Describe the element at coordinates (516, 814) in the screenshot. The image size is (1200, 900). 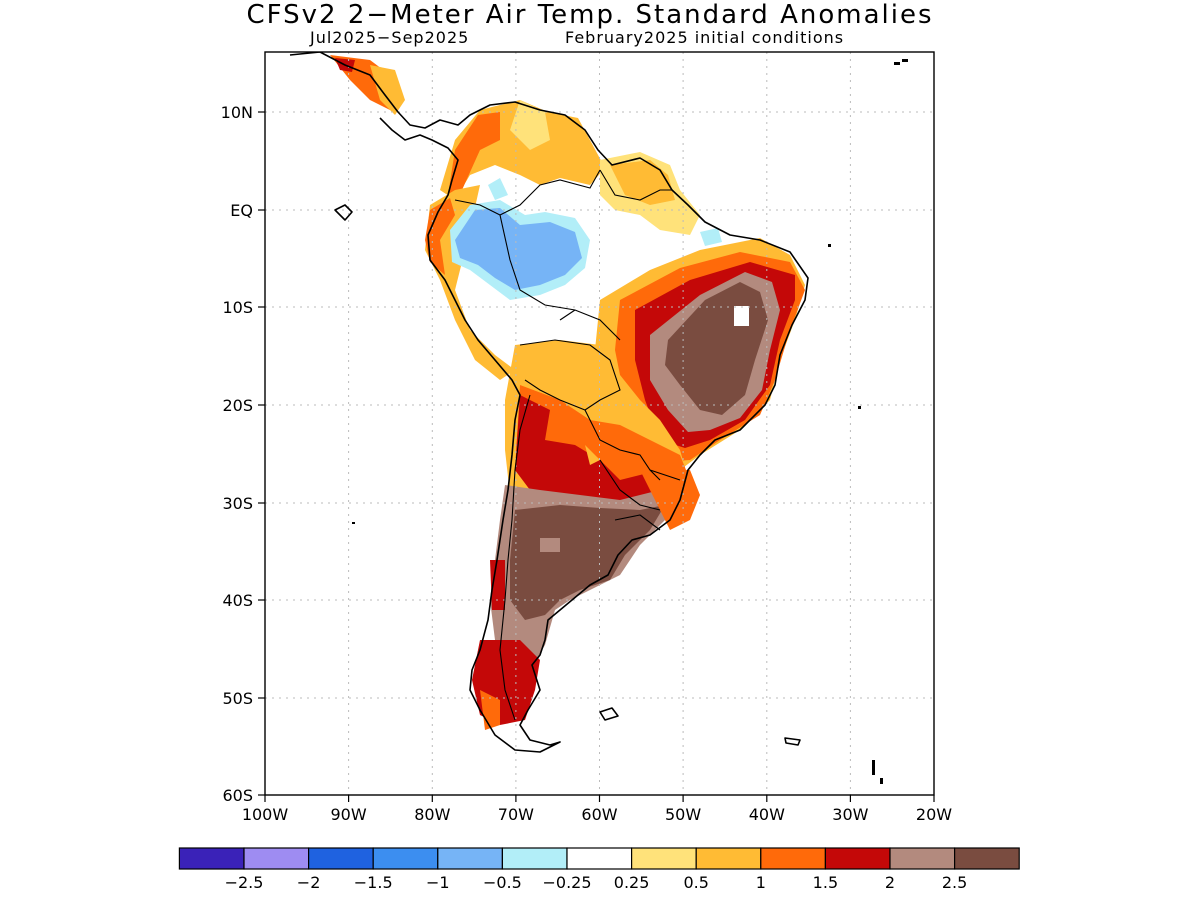
I see `lon-label: 70W` at that location.